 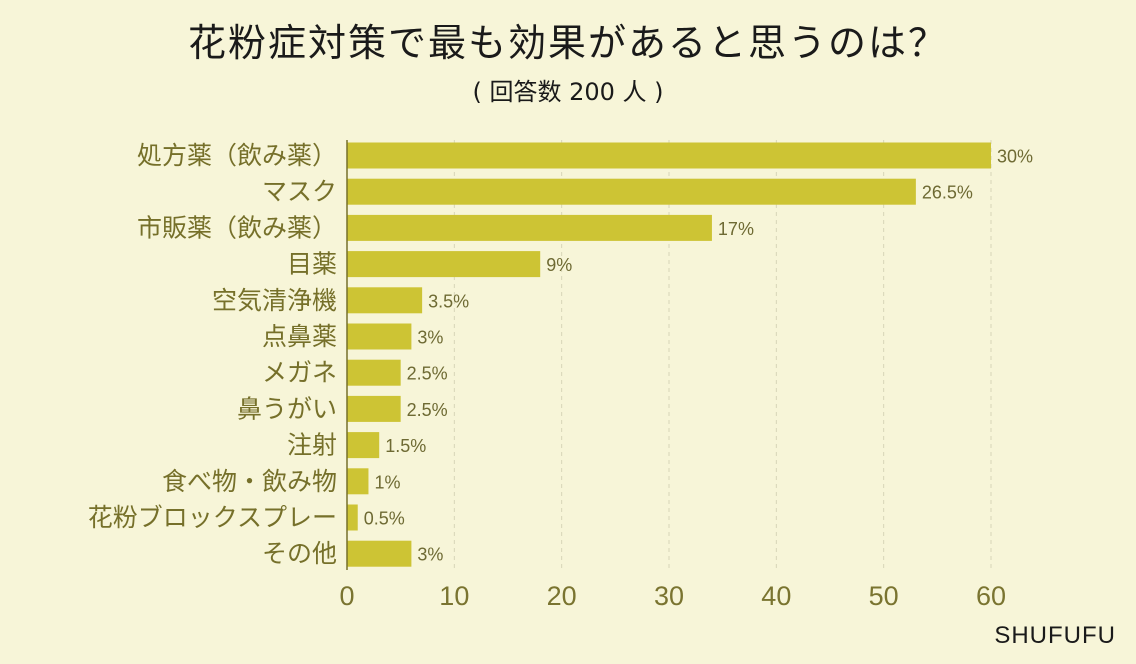 I want to click on value-label: 3.5%, so click(x=448, y=301).